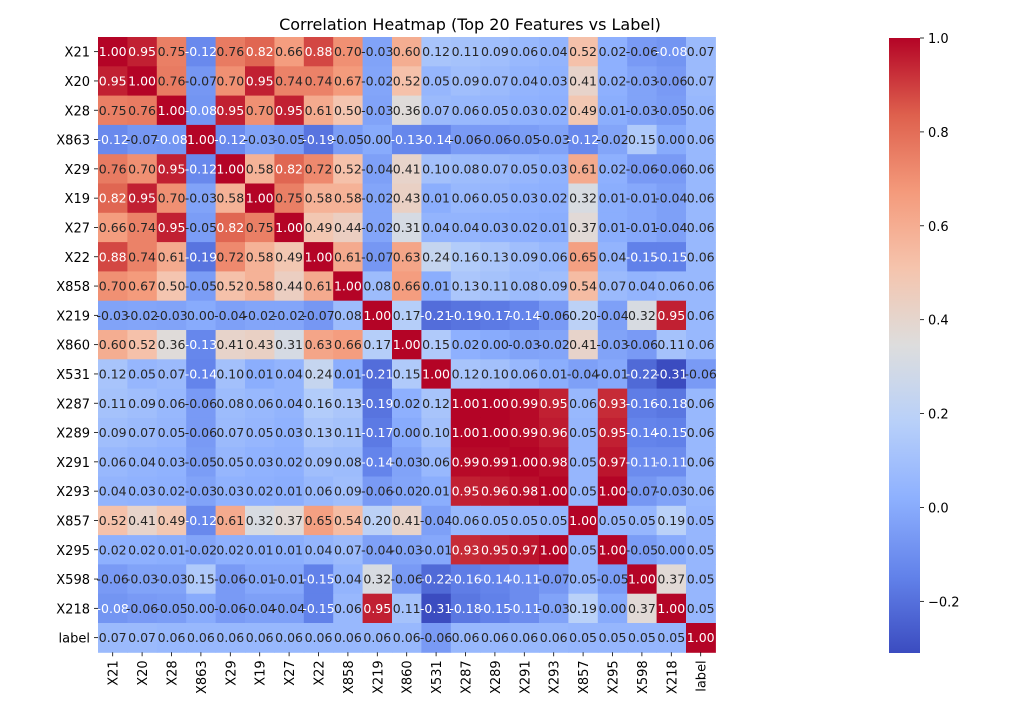 The height and width of the screenshot is (712, 1027). I want to click on heatmap-cell-label: 0.16, so click(466, 256).